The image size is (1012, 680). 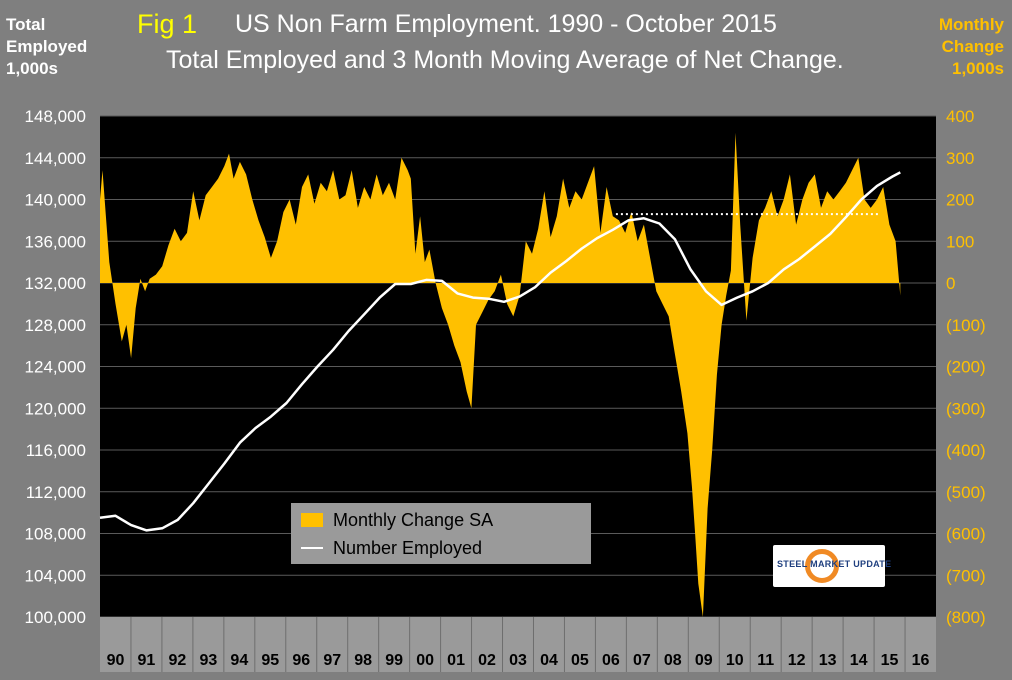 What do you see at coordinates (966, 617) in the screenshot?
I see `right-tick-label: (800)` at bounding box center [966, 617].